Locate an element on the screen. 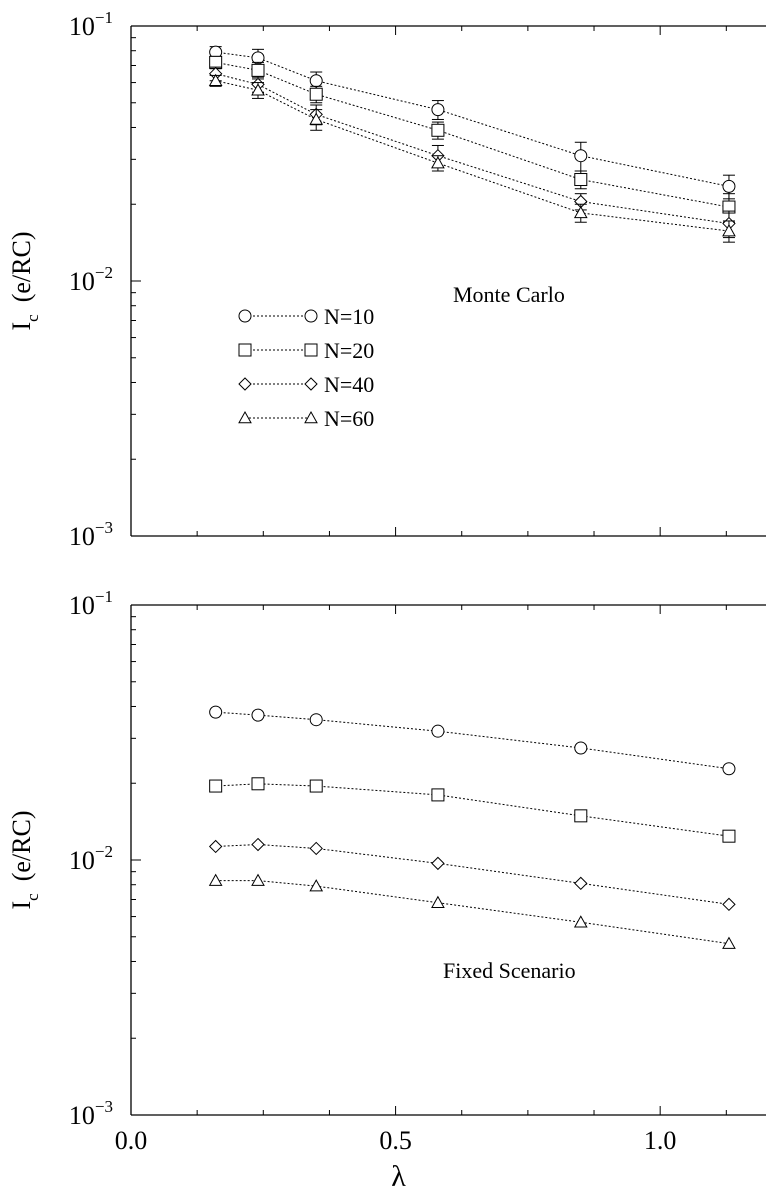 The width and height of the screenshot is (766, 1197). legend-item: N=20 is located at coordinates (306, 350).